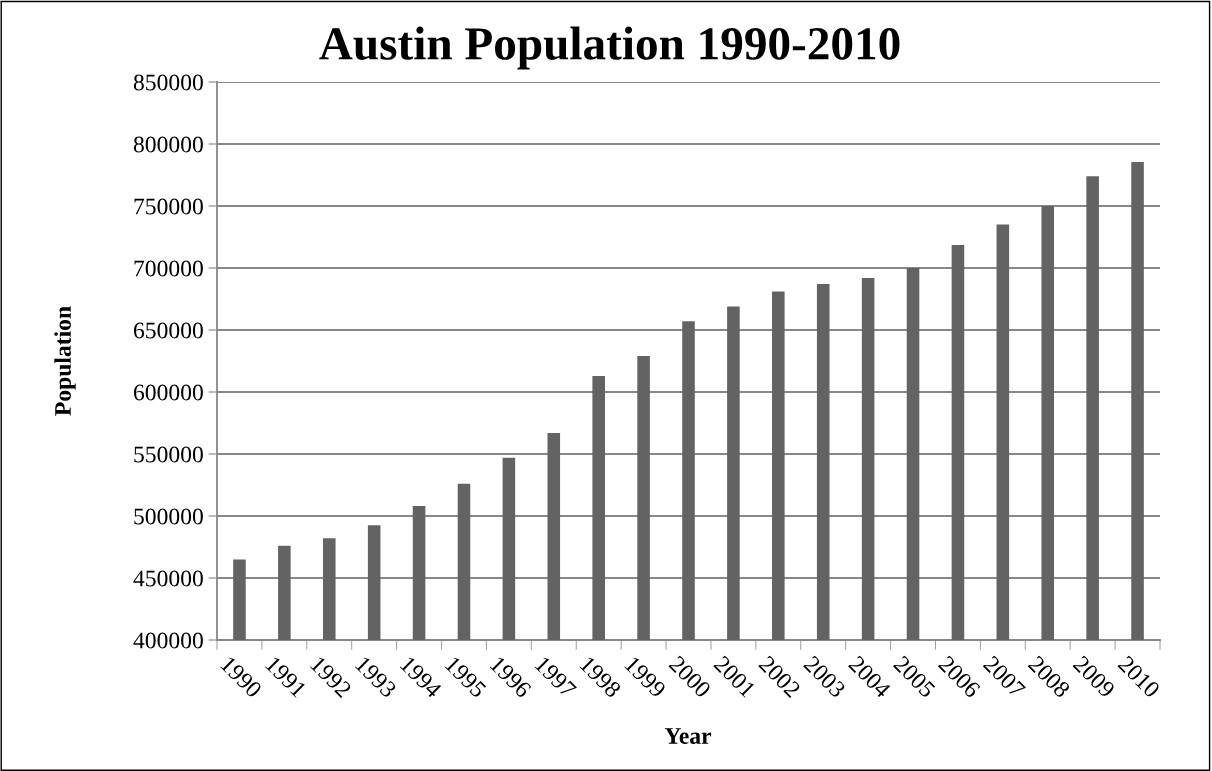 The image size is (1212, 771). I want to click on y-tick-label: 800000, so click(168, 144).